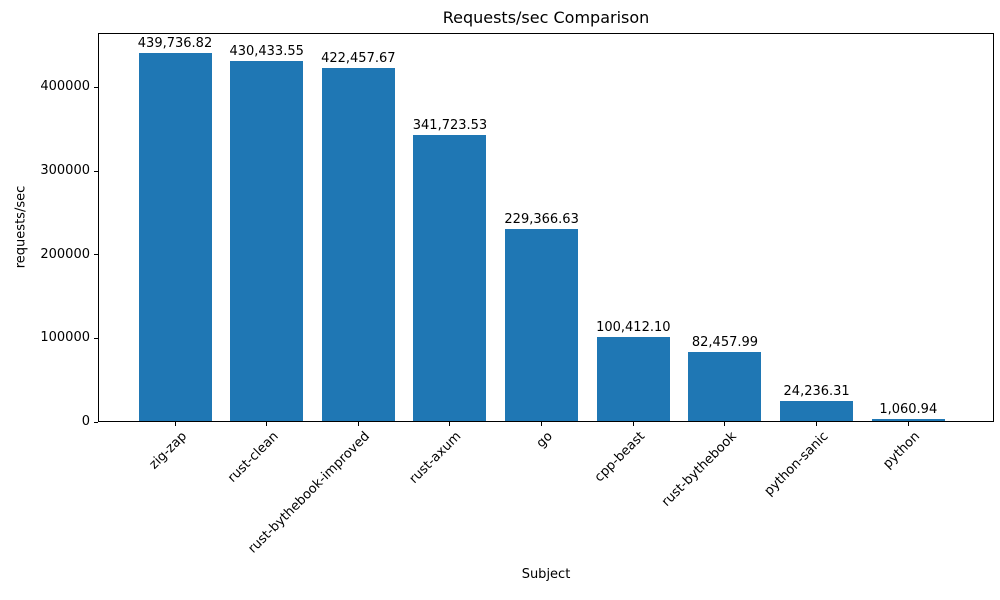  Describe the element at coordinates (546, 17) in the screenshot. I see `chart-title: Requests/sec Comparison` at that location.